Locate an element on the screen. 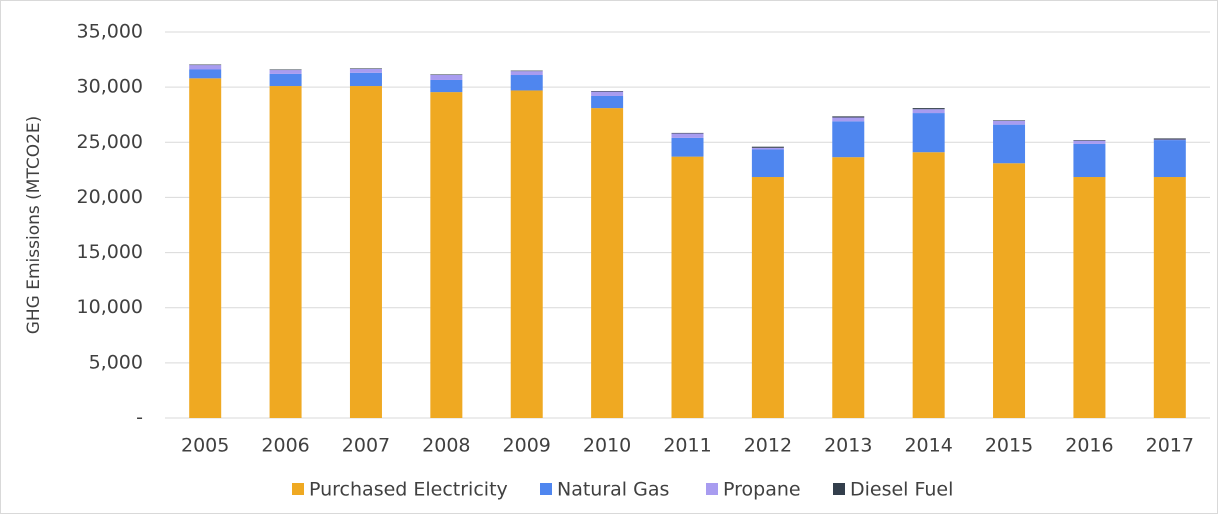  x-tick-label: 2011 is located at coordinates (687, 446).